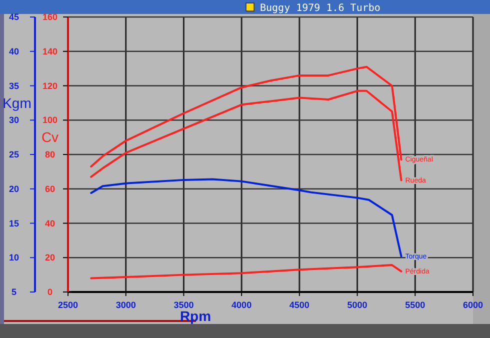  What do you see at coordinates (14, 223) in the screenshot?
I see `y-tick-label: 15` at bounding box center [14, 223].